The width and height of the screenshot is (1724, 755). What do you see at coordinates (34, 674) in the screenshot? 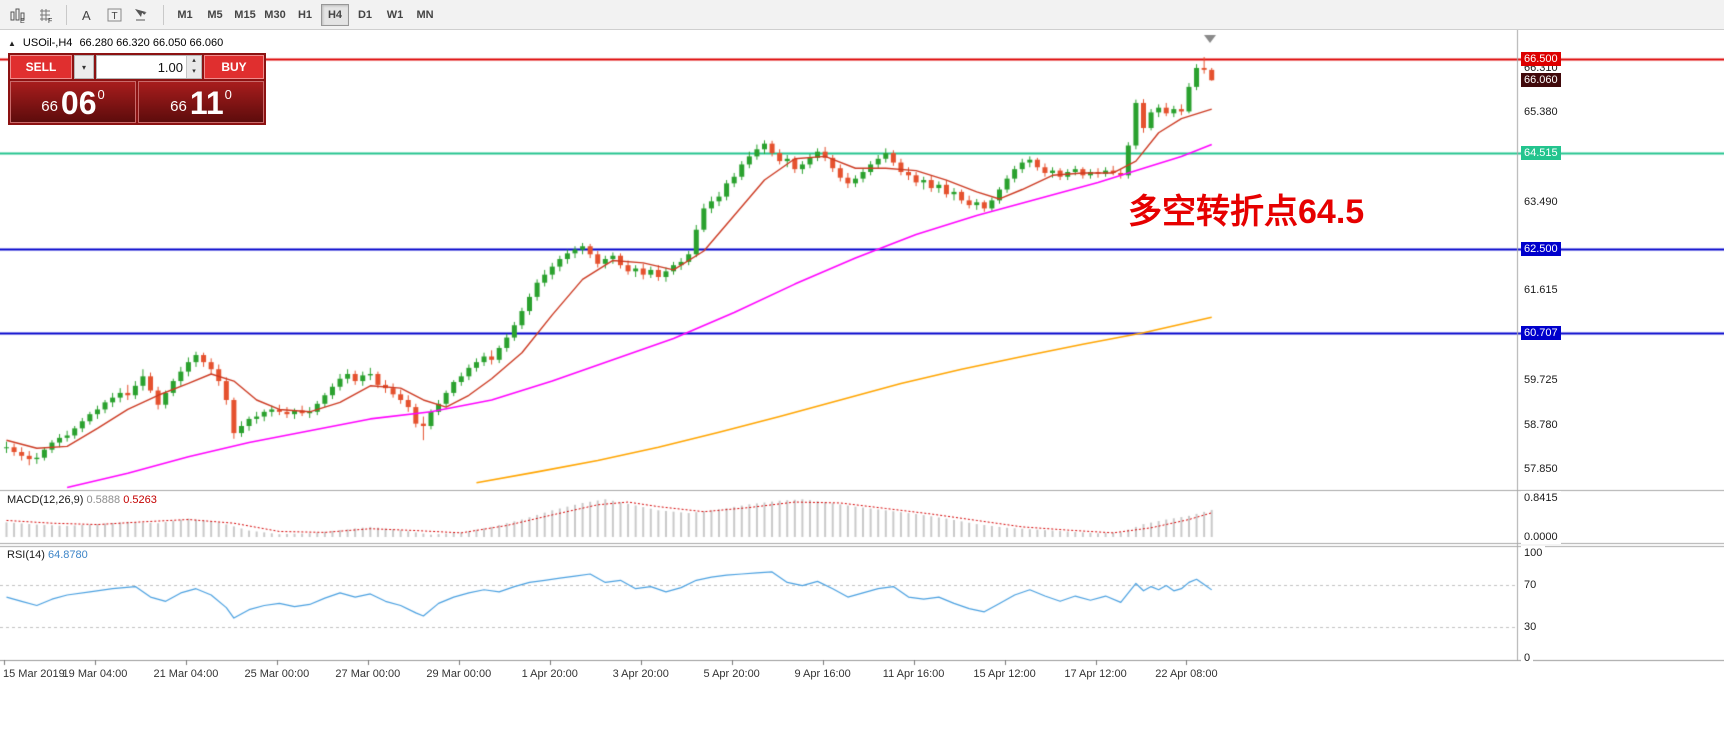
I see `time-axis-label: 15 Mar 2019` at bounding box center [34, 674].